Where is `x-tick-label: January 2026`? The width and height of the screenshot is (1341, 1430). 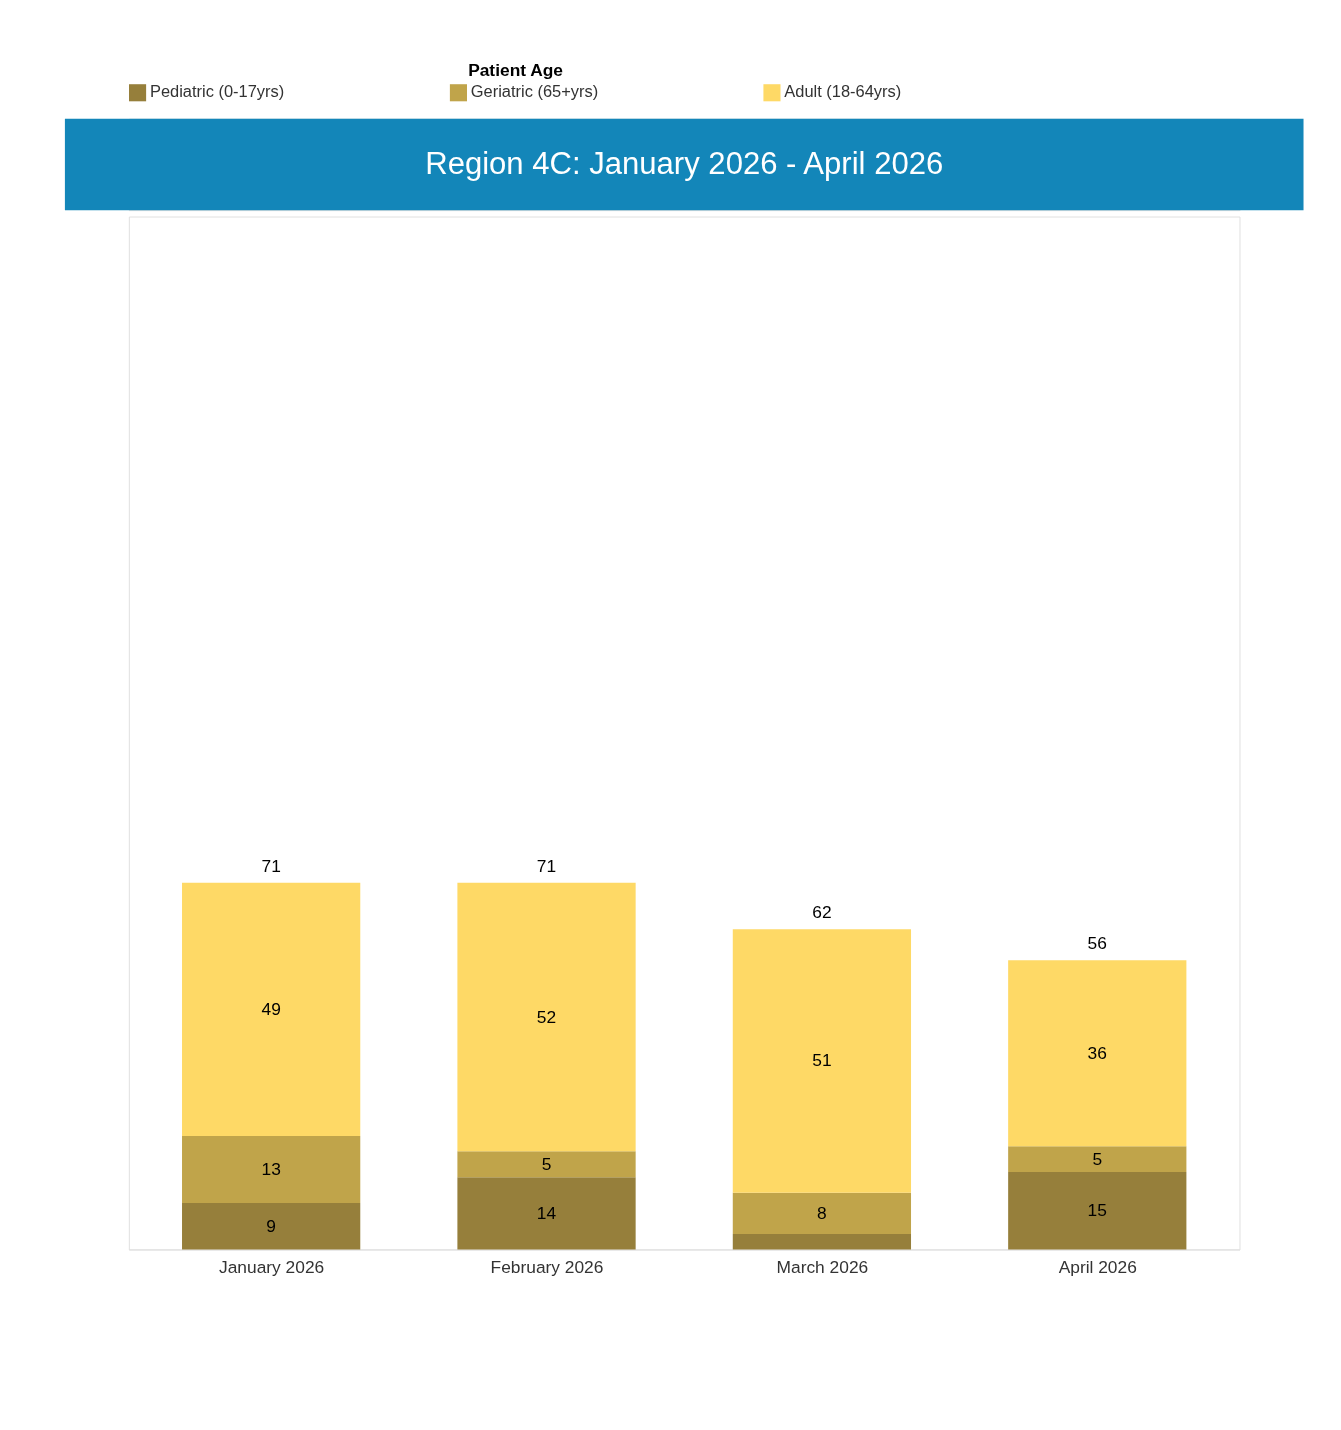 x-tick-label: January 2026 is located at coordinates (272, 1266).